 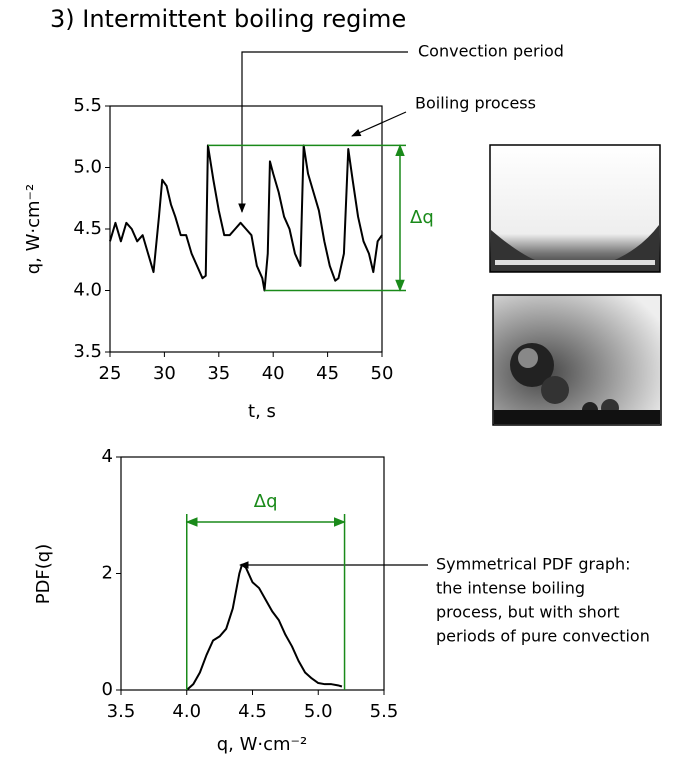 What do you see at coordinates (107, 689) in the screenshot?
I see `y-tick-label: 0` at bounding box center [107, 689].